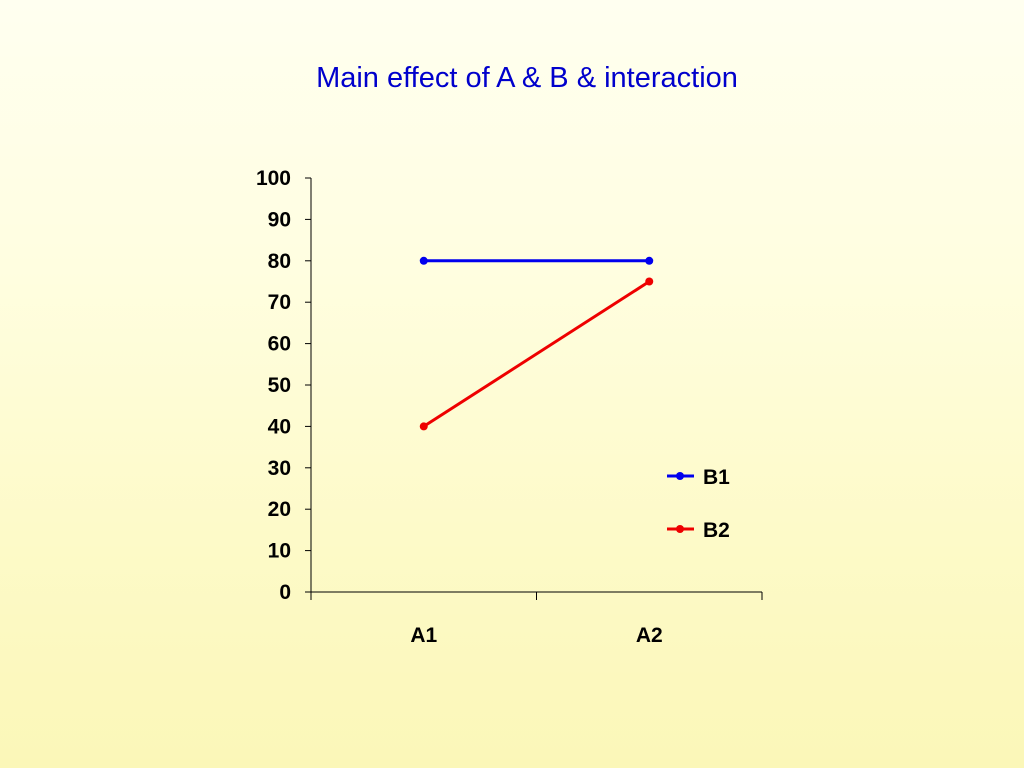 The height and width of the screenshot is (768, 1024). What do you see at coordinates (279, 426) in the screenshot?
I see `y-tick-label: 40` at bounding box center [279, 426].